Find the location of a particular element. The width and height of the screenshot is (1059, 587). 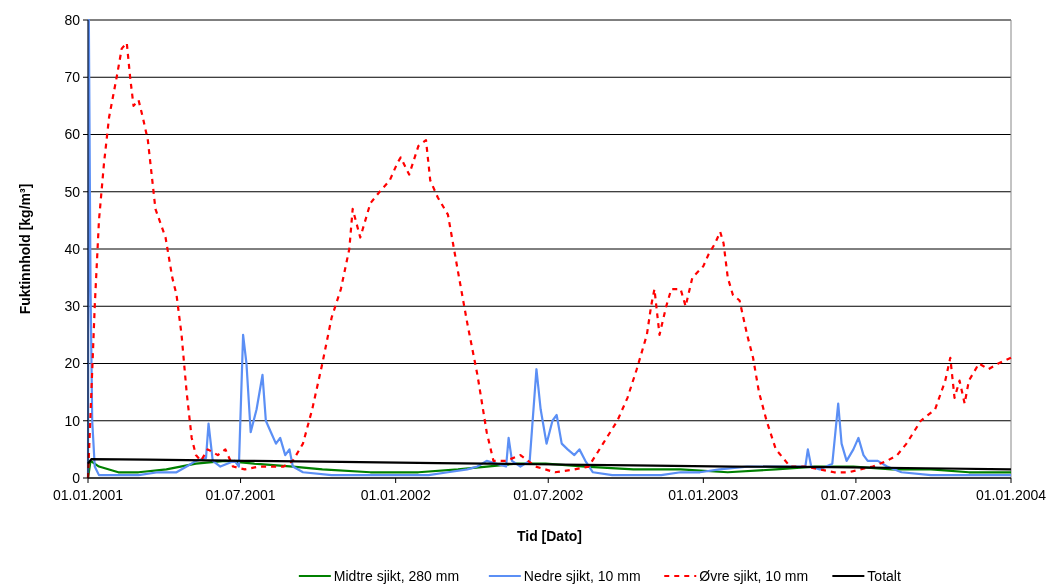

y-tick-label: 60 is located at coordinates (72, 134).